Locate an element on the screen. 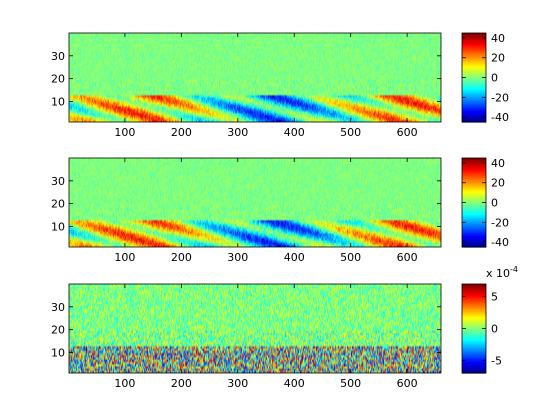 Image resolution: width=560 pixels, height=420 pixels. colorbar-tick-label: -20 is located at coordinates (500, 222).